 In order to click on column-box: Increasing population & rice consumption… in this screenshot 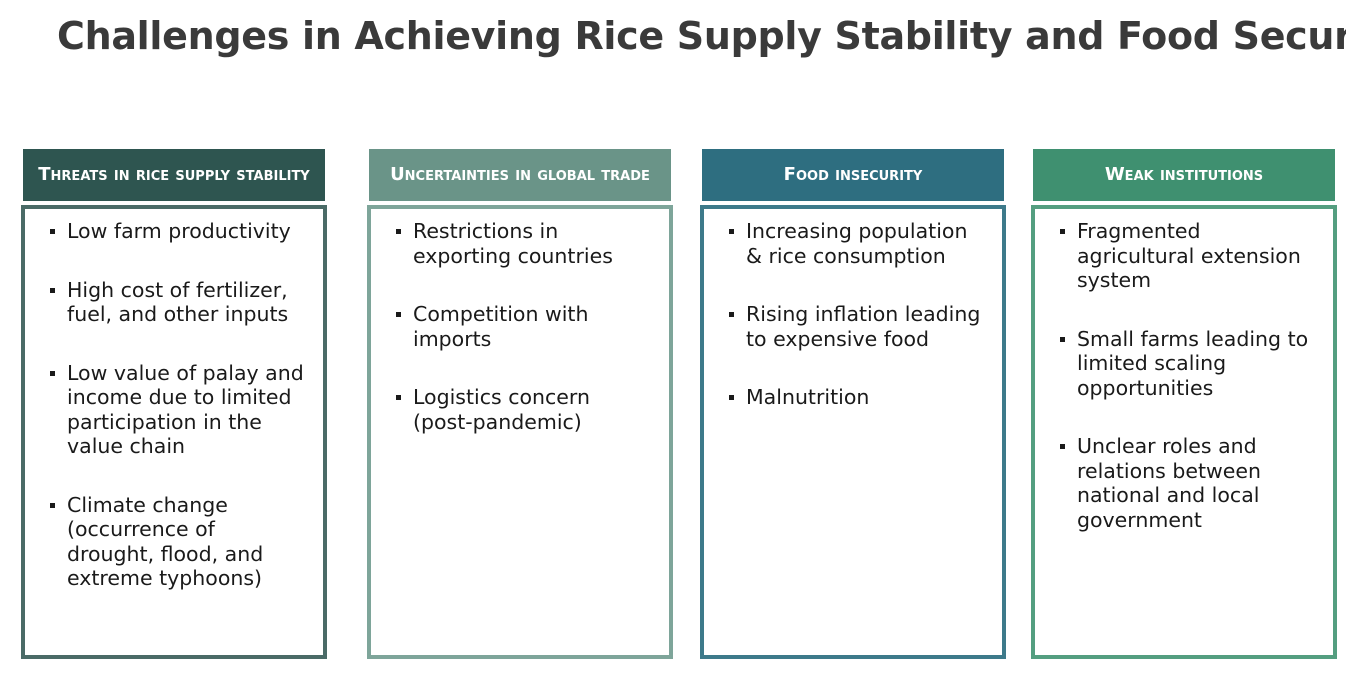, I will do `click(853, 432)`.